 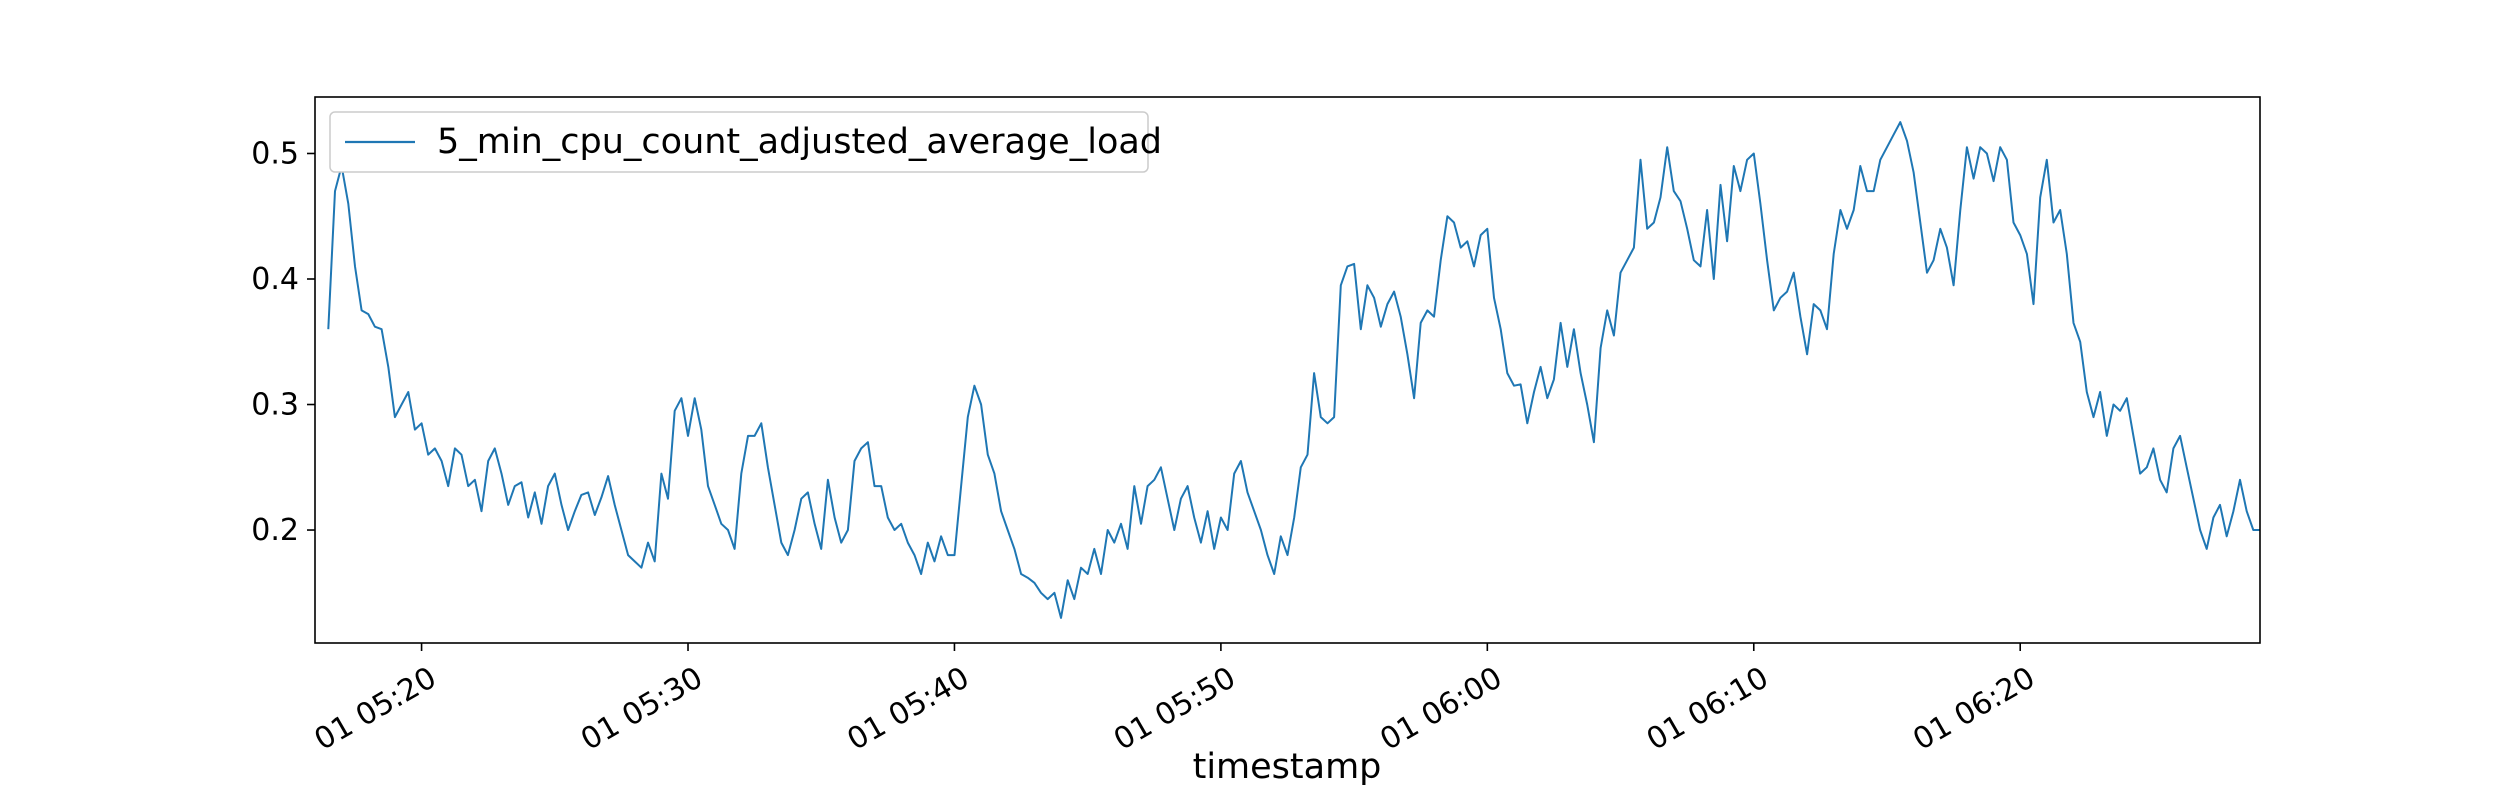 I want to click on legend-series-label: 5_min_cpu_count_adjusted_average_load, so click(x=799, y=142).